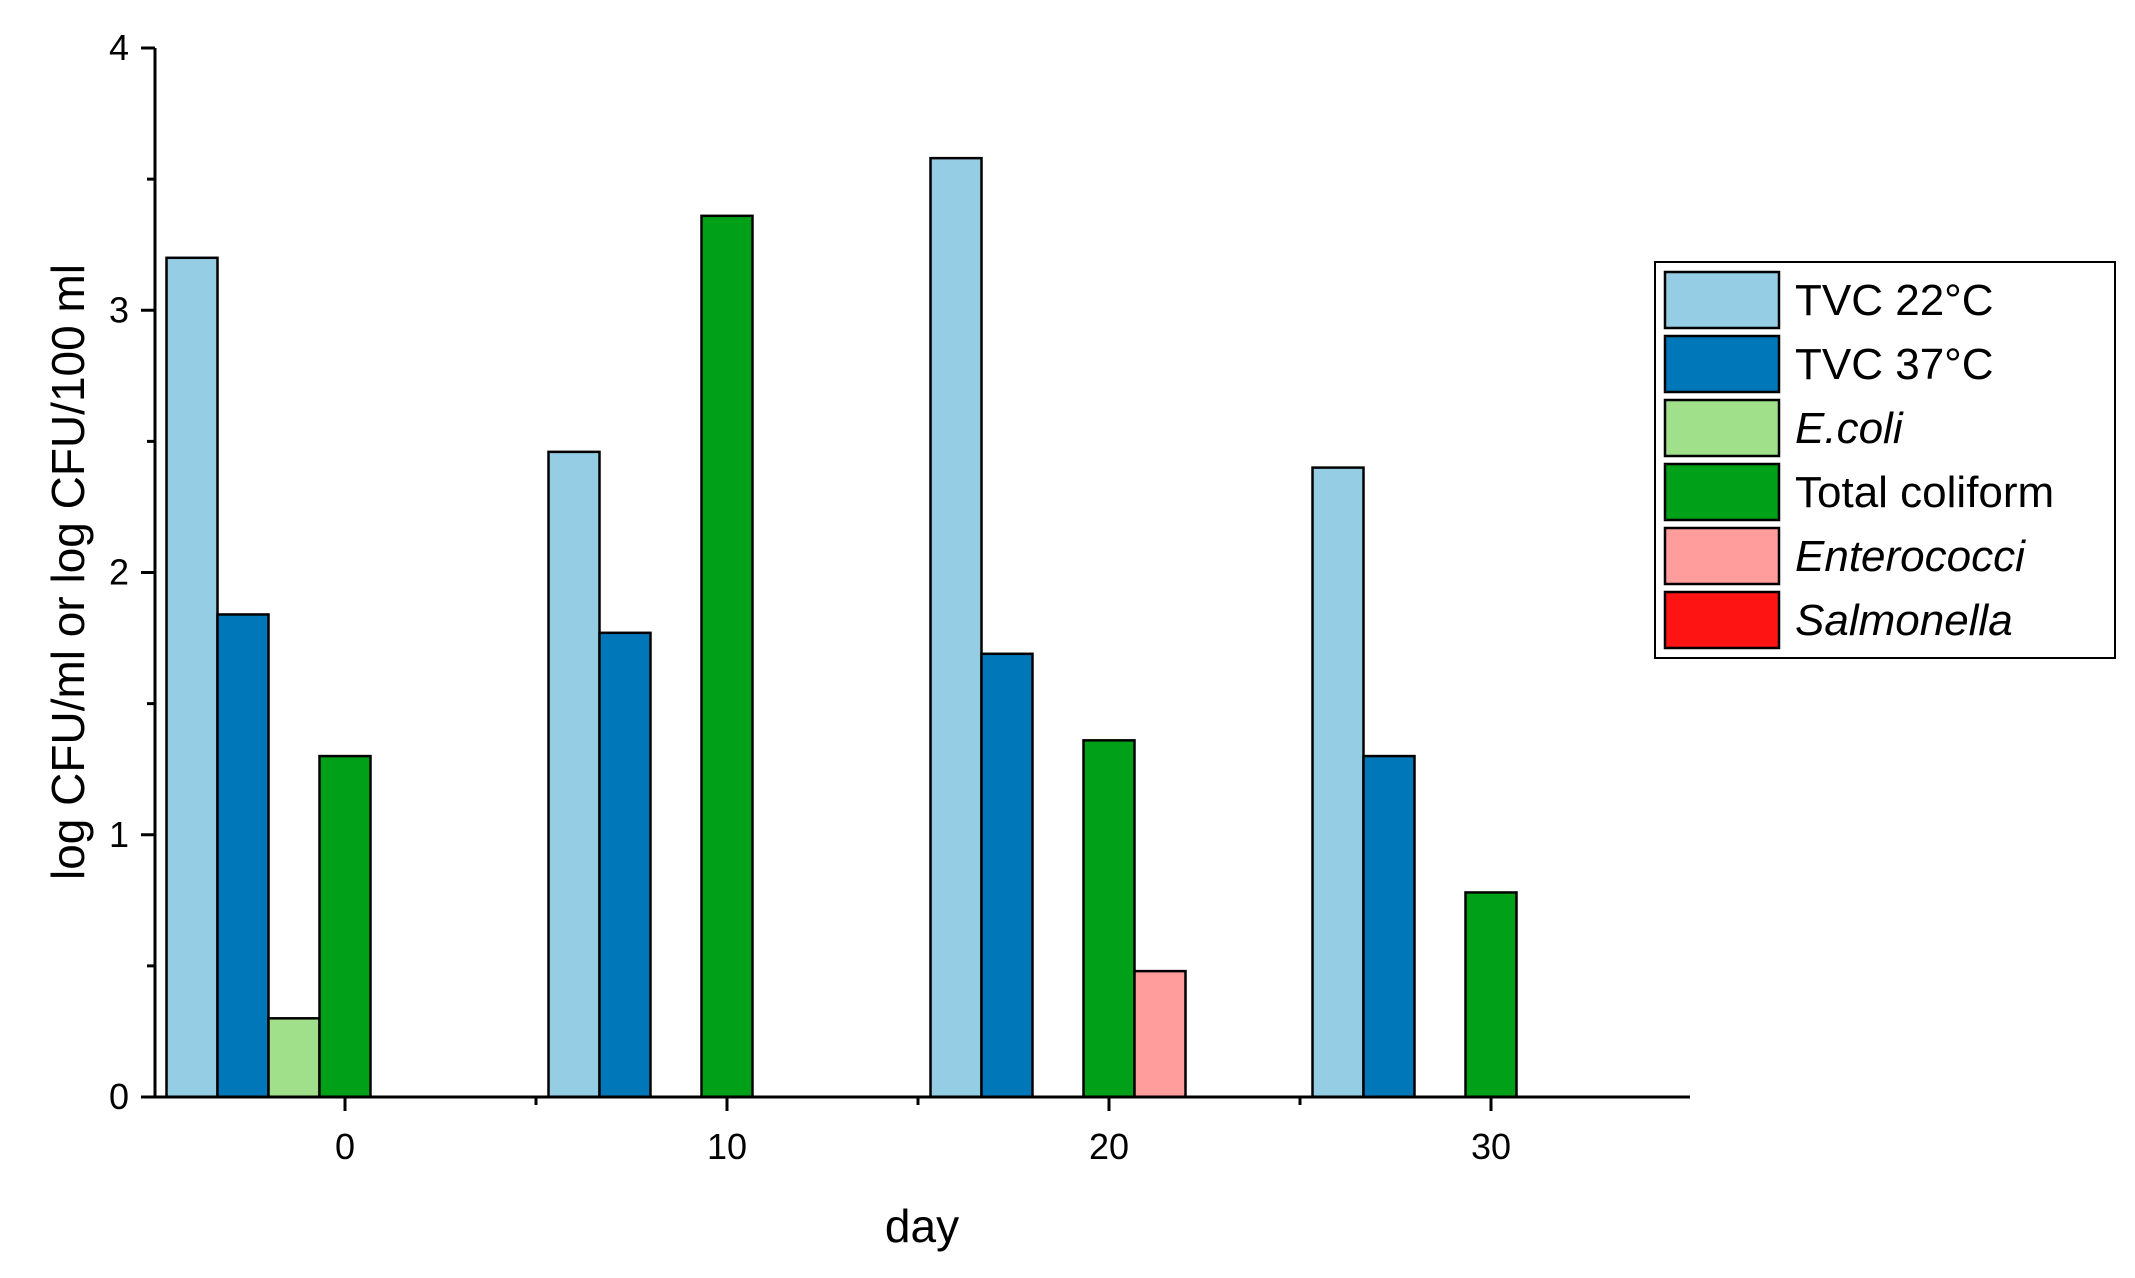  What do you see at coordinates (1910, 556) in the screenshot?
I see `legend-label-enterococci: Enterococci` at bounding box center [1910, 556].